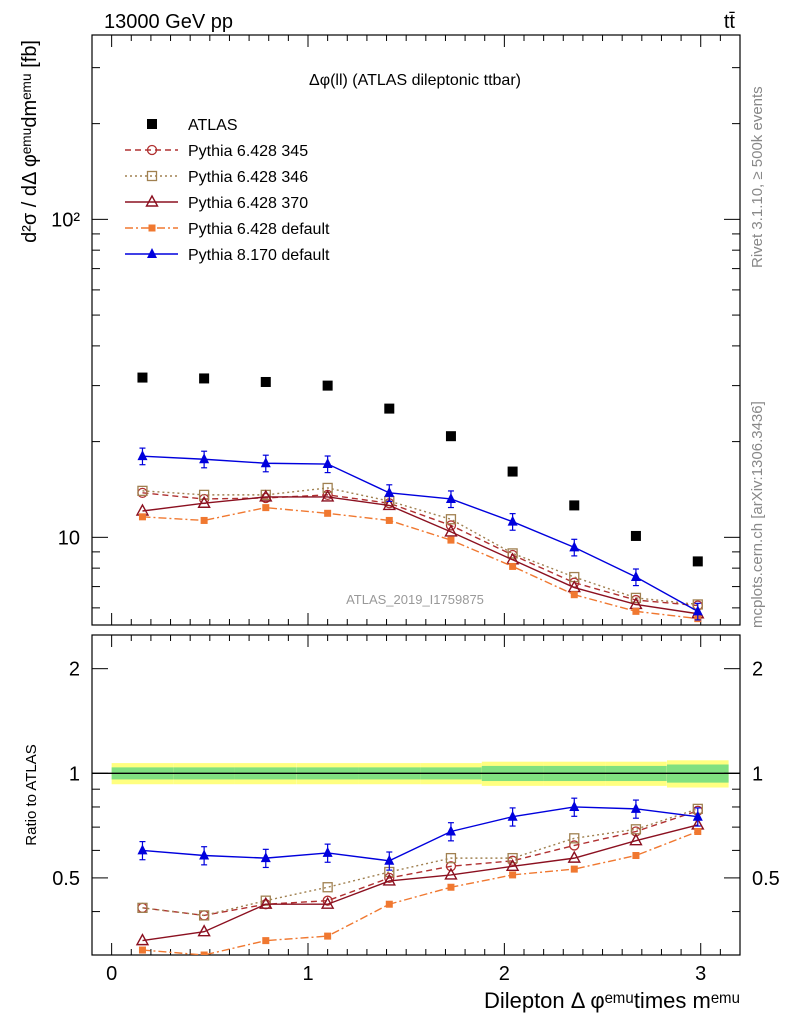  Describe the element at coordinates (757, 514) in the screenshot. I see `mcplots-label: mcplots.cern.ch [arXiv:1306.3436]` at that location.